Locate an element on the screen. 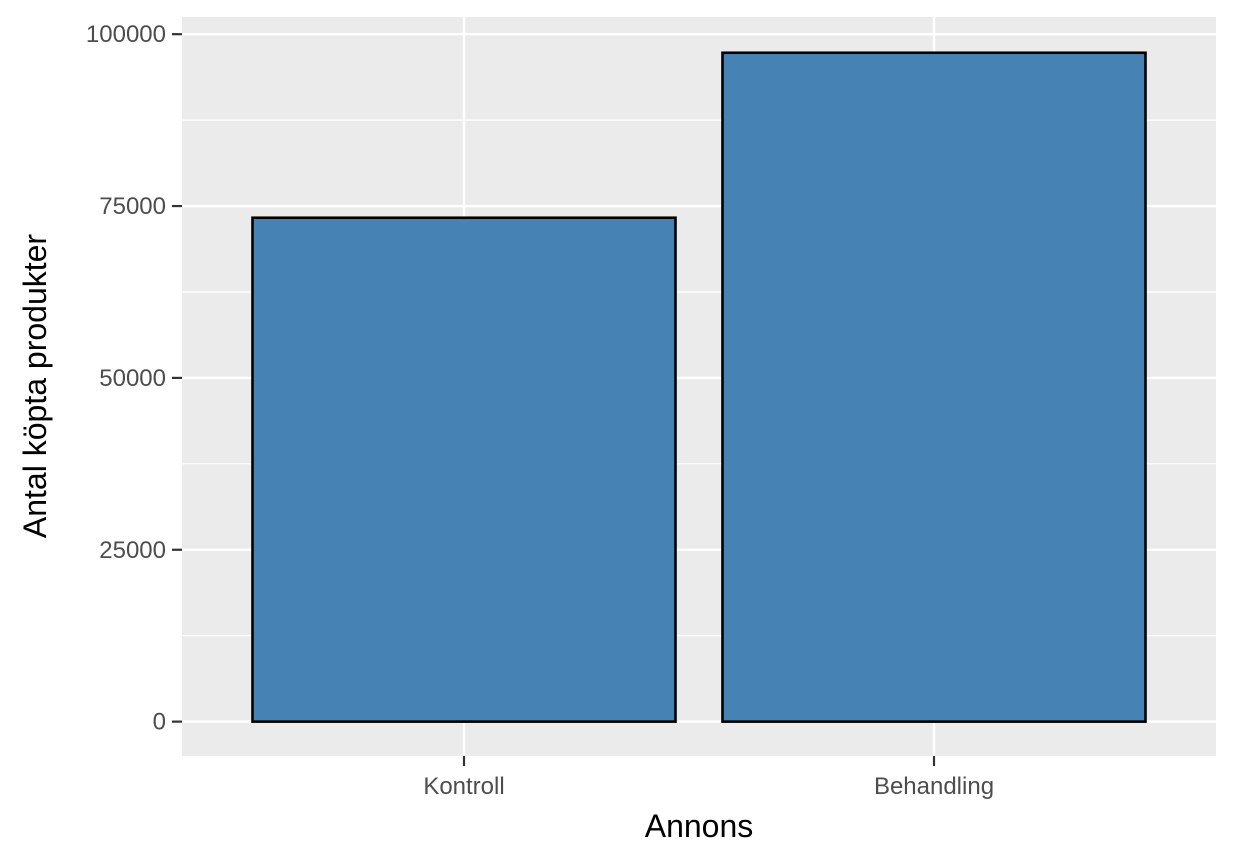  y-axis: 0 25000 50000 75000 100000 is located at coordinates (134, 378).